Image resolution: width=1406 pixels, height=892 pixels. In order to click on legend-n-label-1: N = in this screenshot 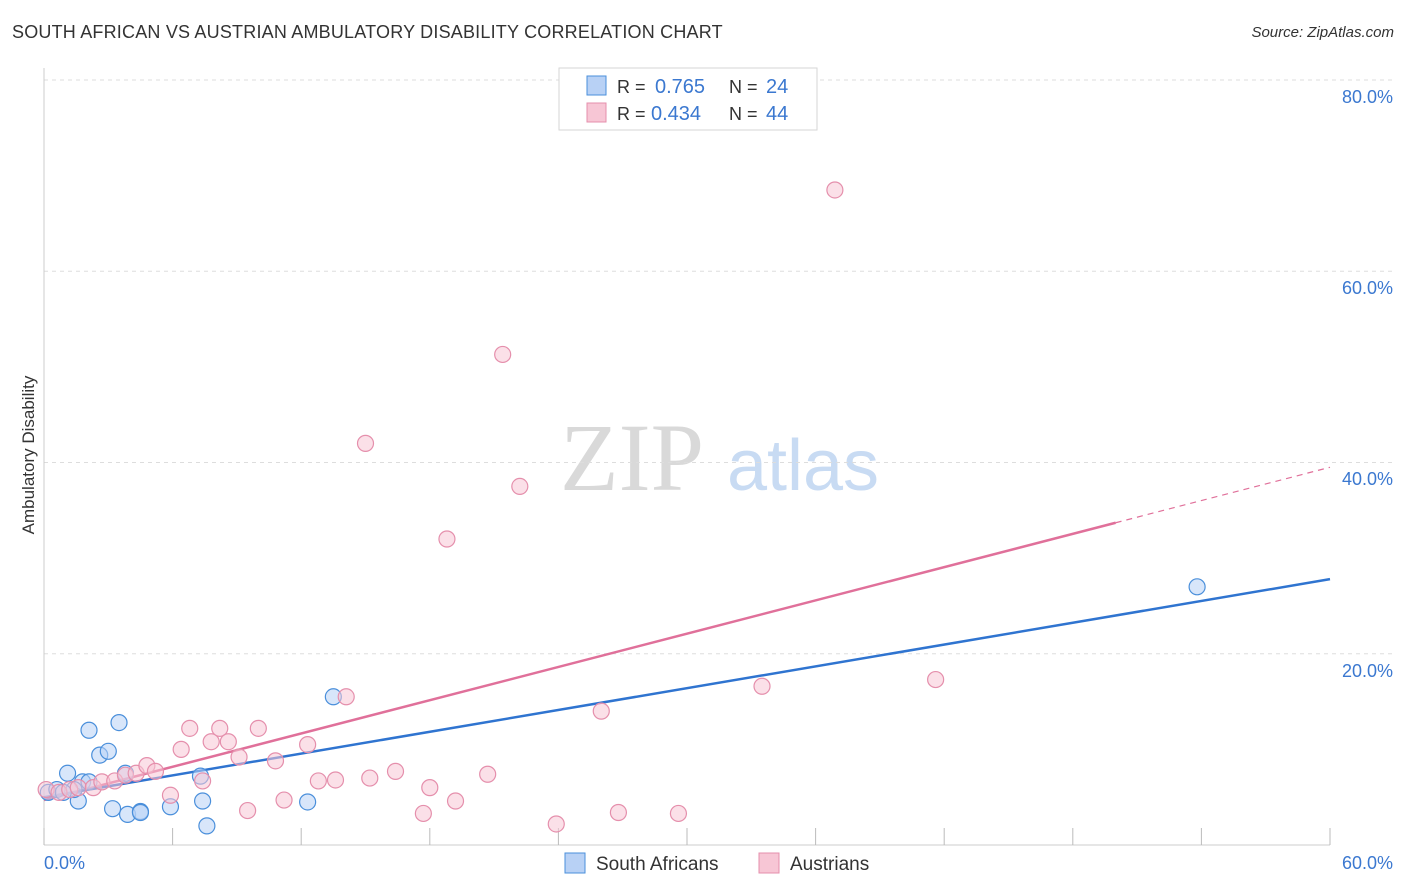, I will do `click(743, 87)`.